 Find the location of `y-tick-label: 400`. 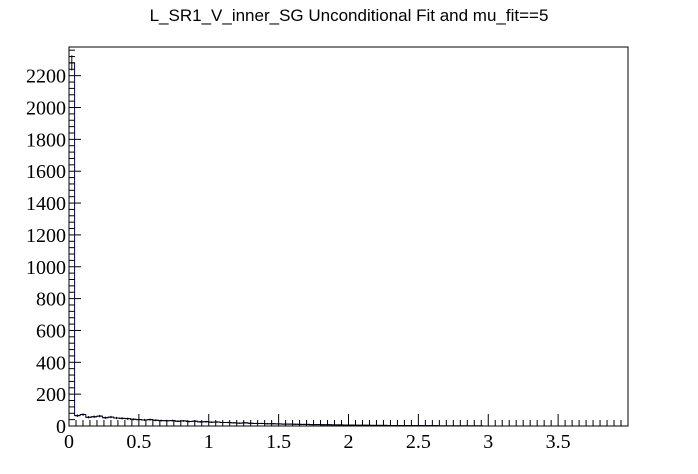

y-tick-label: 400 is located at coordinates (51, 363).